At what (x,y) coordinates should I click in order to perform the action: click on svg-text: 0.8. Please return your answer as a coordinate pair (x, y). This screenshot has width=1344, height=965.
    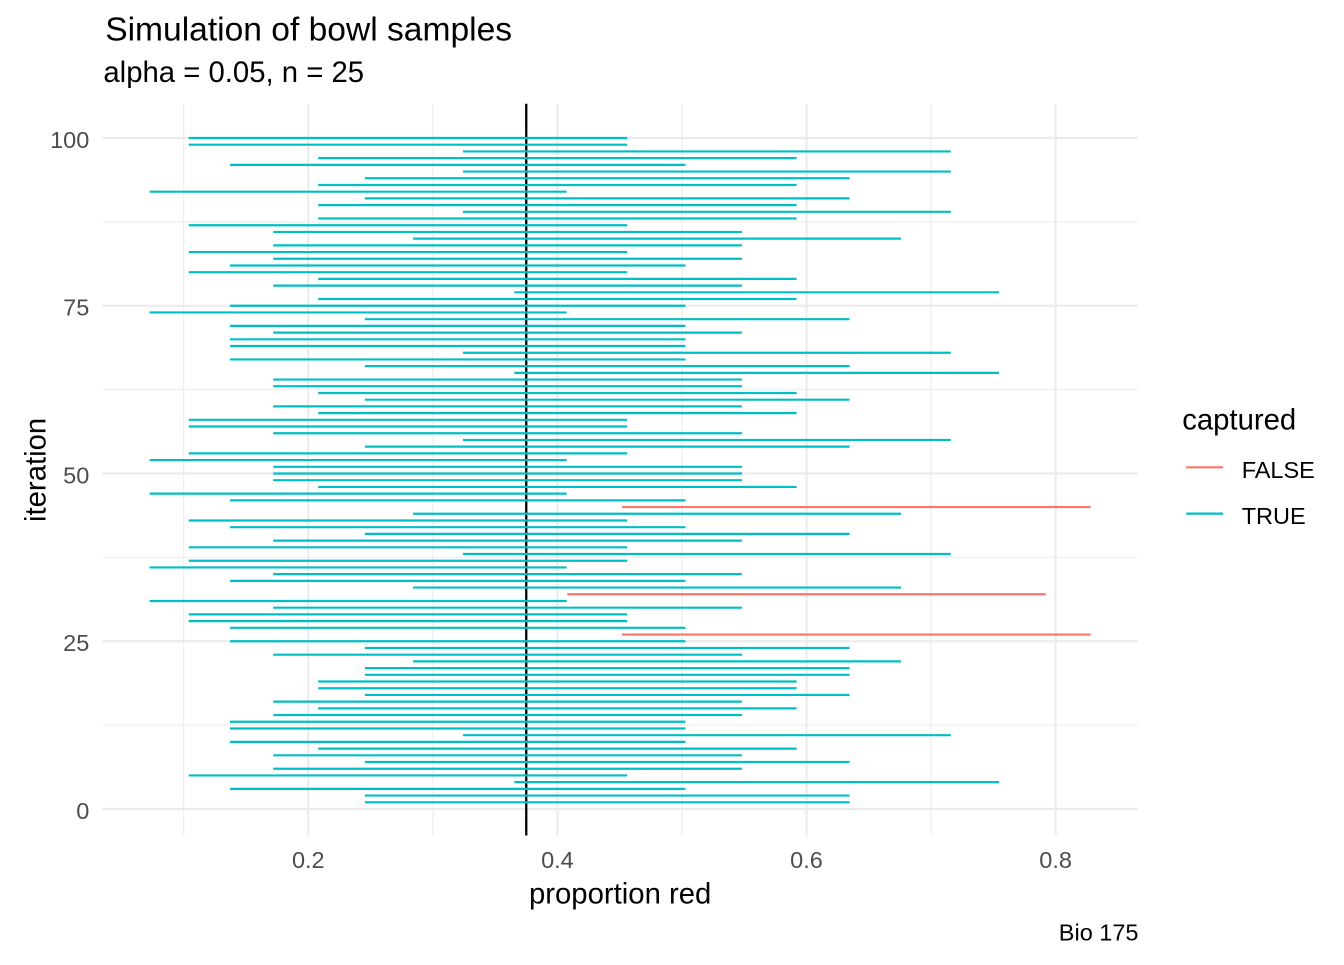
    Looking at the image, I should click on (1055, 860).